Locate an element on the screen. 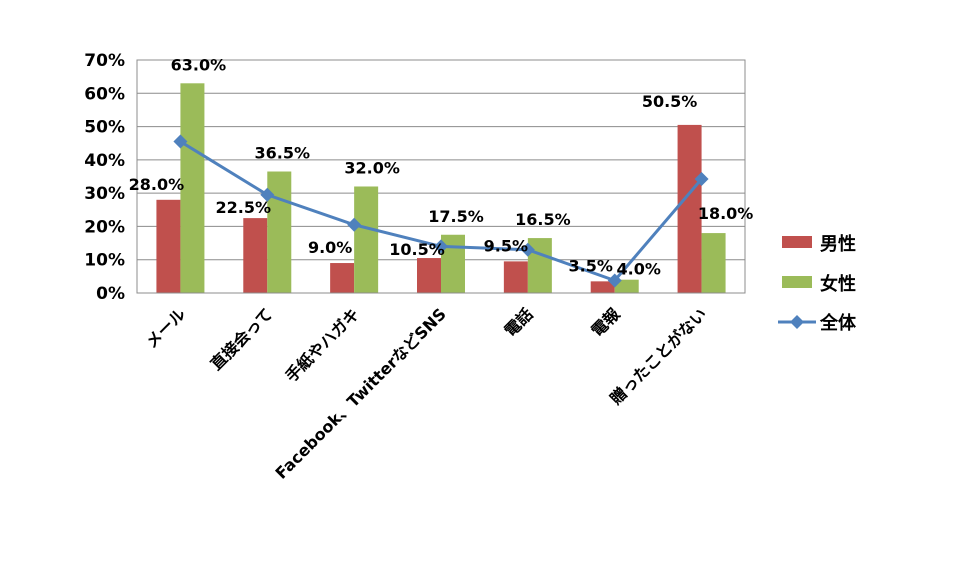 The height and width of the screenshot is (574, 960). y-tick-label: 20% is located at coordinates (104, 227).